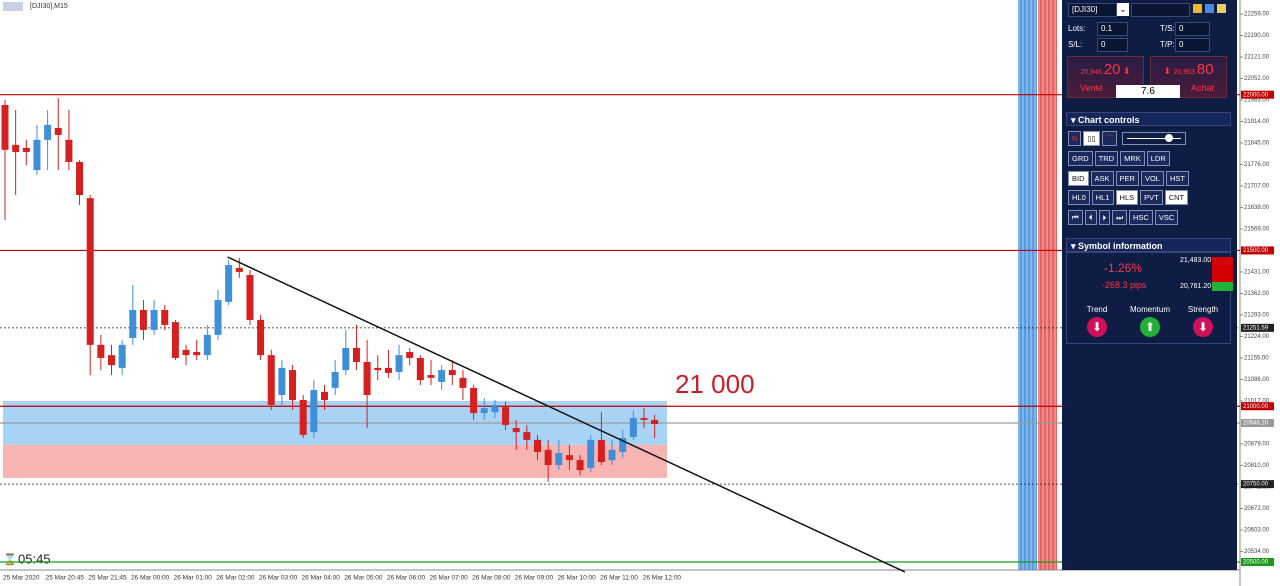 Image resolution: width=1280 pixels, height=586 pixels. I want to click on lots-input: 0.1, so click(1112, 29).